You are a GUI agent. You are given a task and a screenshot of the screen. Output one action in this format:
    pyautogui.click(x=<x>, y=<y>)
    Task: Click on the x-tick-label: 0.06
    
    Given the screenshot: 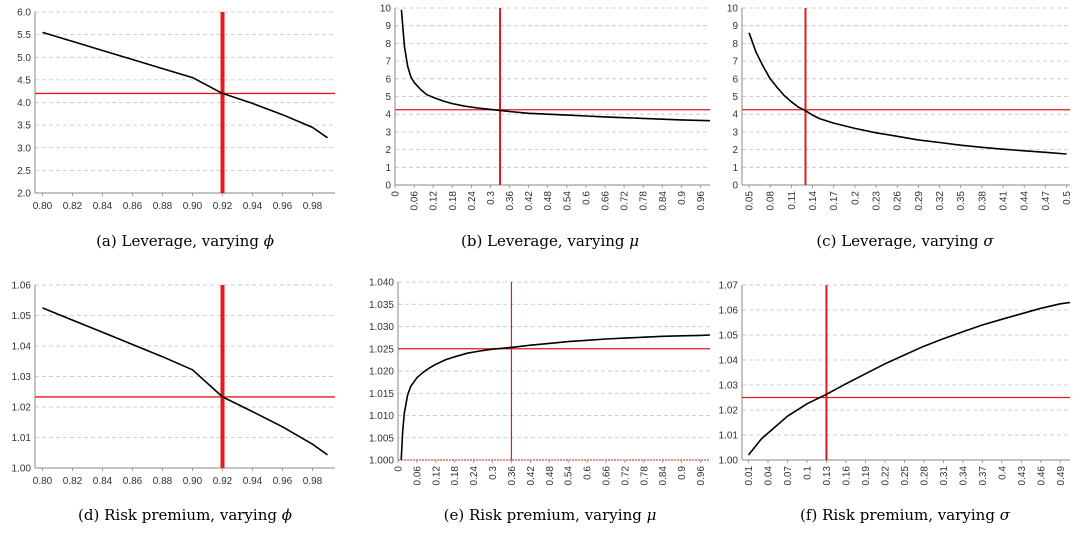 What is the action you would take?
    pyautogui.click(x=417, y=476)
    